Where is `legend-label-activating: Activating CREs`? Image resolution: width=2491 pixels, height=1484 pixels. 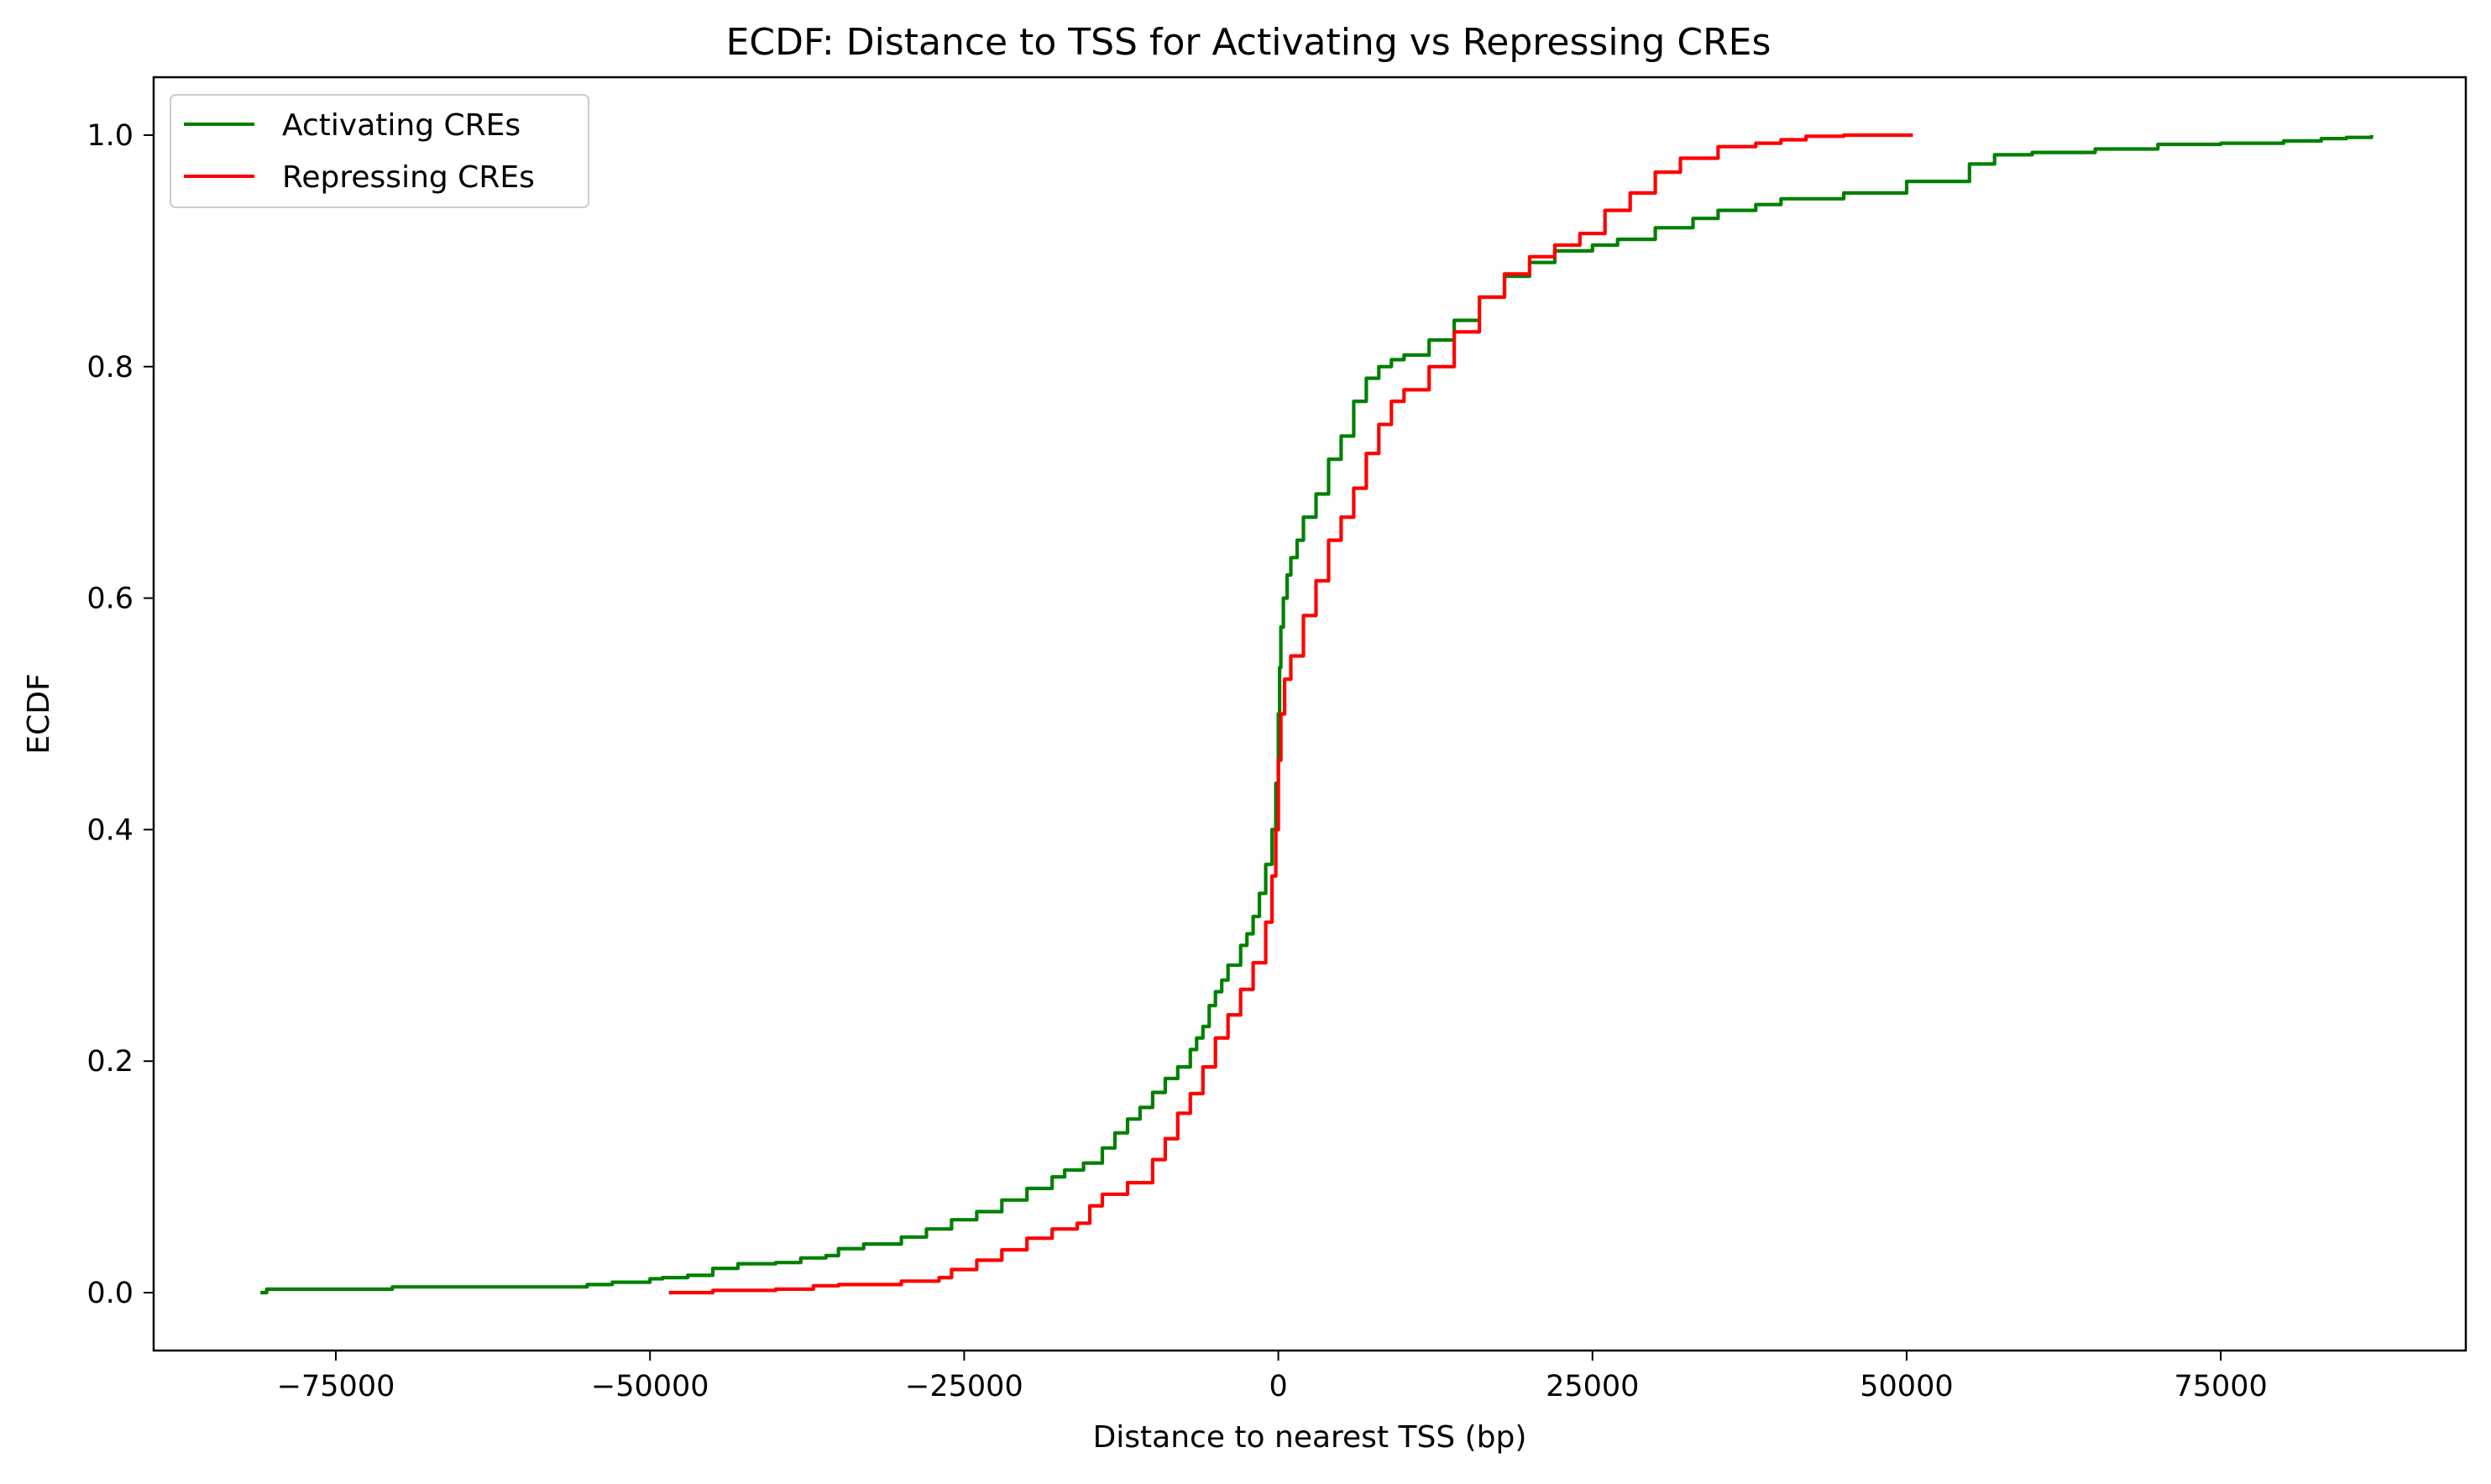 legend-label-activating: Activating CREs is located at coordinates (401, 125).